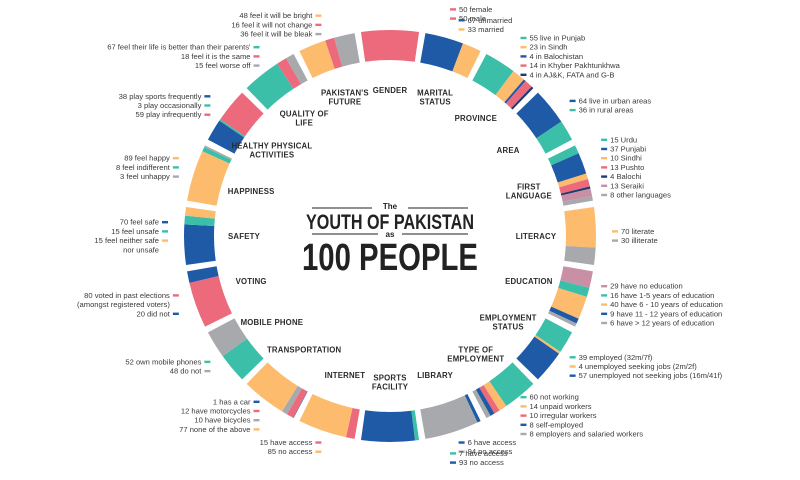 The height and width of the screenshot is (480, 800). I want to click on category-label-transportation: TRANSPORTATION, so click(304, 350).